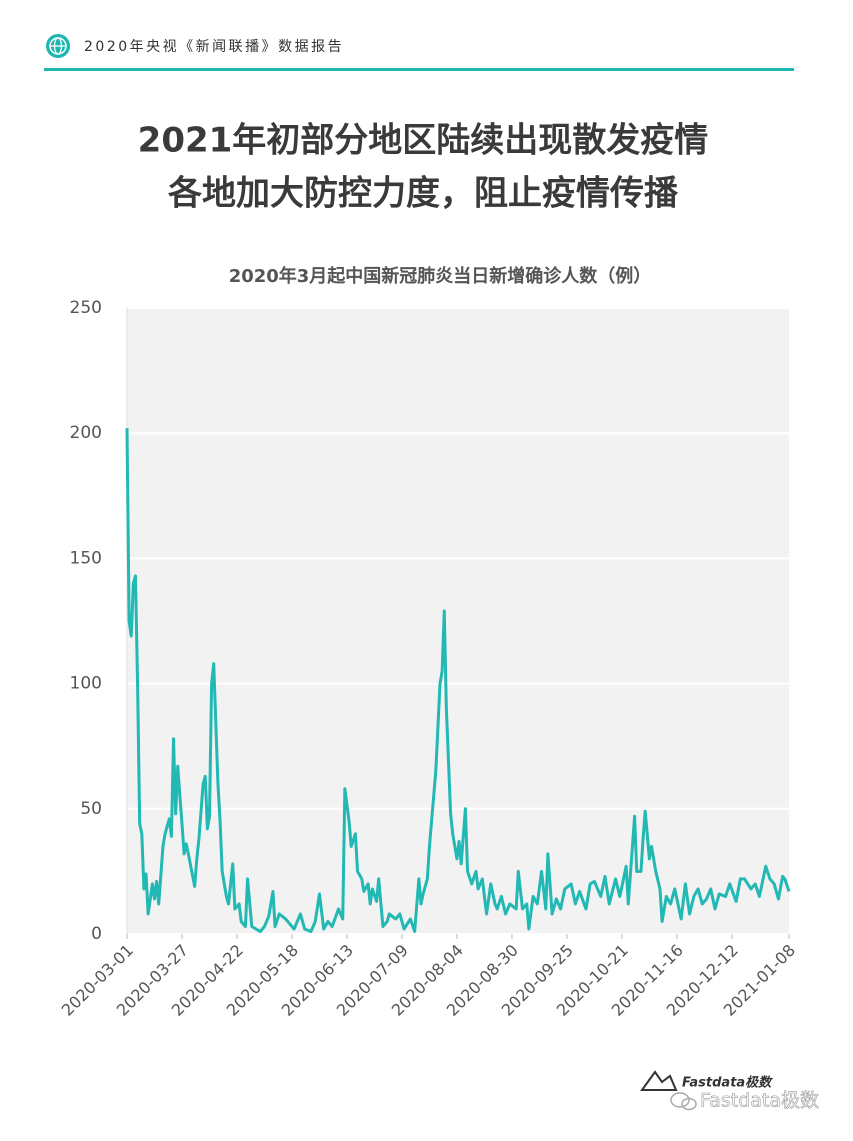 The width and height of the screenshot is (853, 1141). I want to click on report-name: 2020年央视《新闻联播》数据报告, so click(214, 47).